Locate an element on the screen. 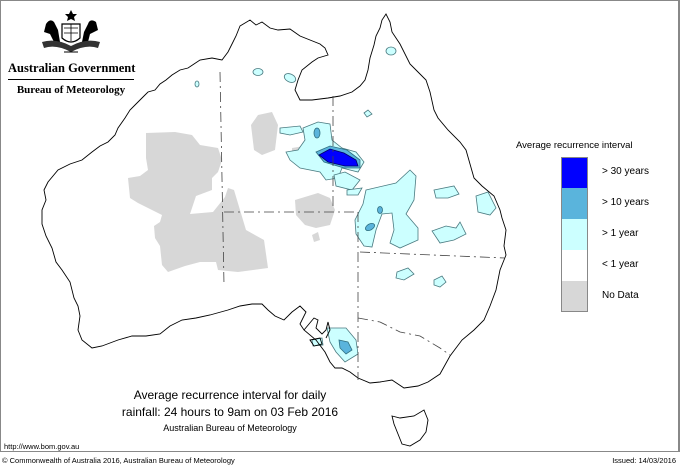  legend-label: > 10 years is located at coordinates (625, 202).